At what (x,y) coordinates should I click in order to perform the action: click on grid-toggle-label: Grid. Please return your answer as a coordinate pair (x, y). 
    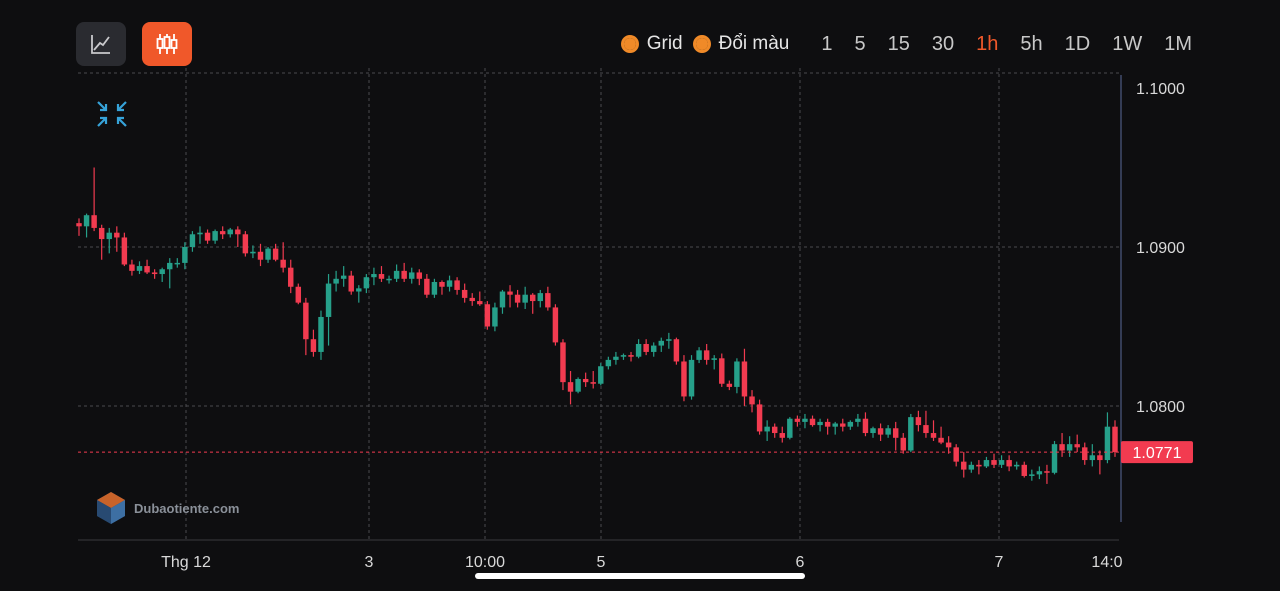
    Looking at the image, I should click on (664, 43).